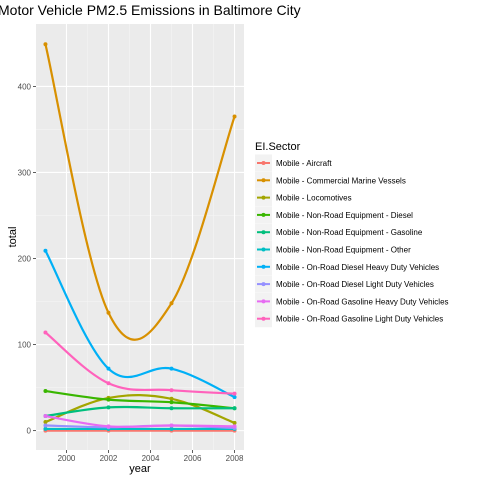 This screenshot has width=480, height=480. I want to click on x-tick-label: 2004, so click(151, 458).